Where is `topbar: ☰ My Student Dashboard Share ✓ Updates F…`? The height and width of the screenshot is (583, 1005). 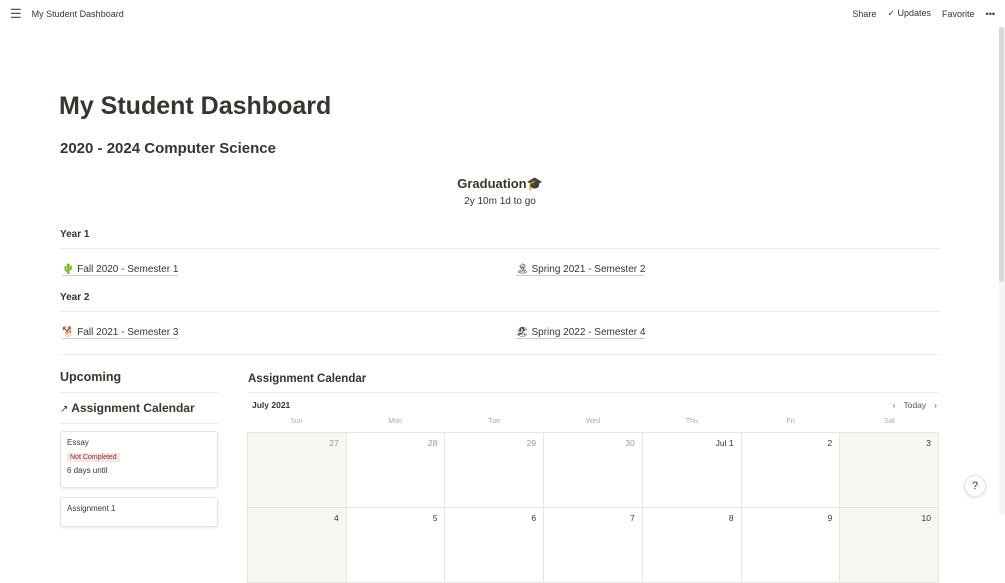
topbar: ☰ My Student Dashboard Share ✓ Updates F… is located at coordinates (502, 13).